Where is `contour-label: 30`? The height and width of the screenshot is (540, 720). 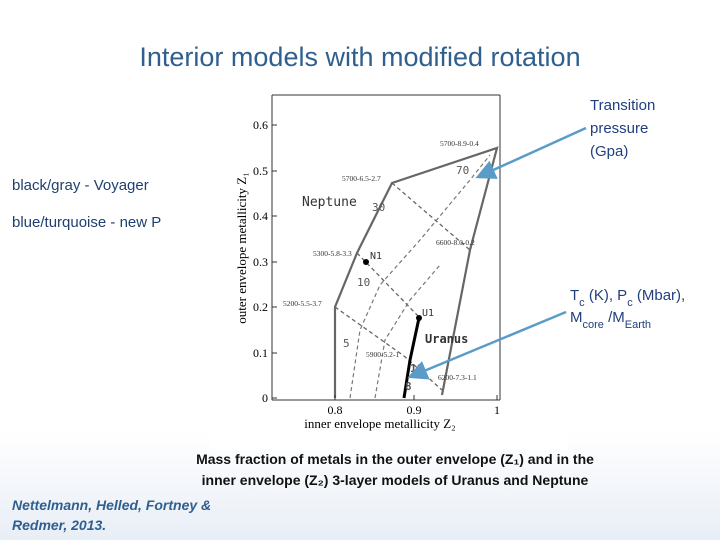
contour-label: 30 is located at coordinates (378, 207).